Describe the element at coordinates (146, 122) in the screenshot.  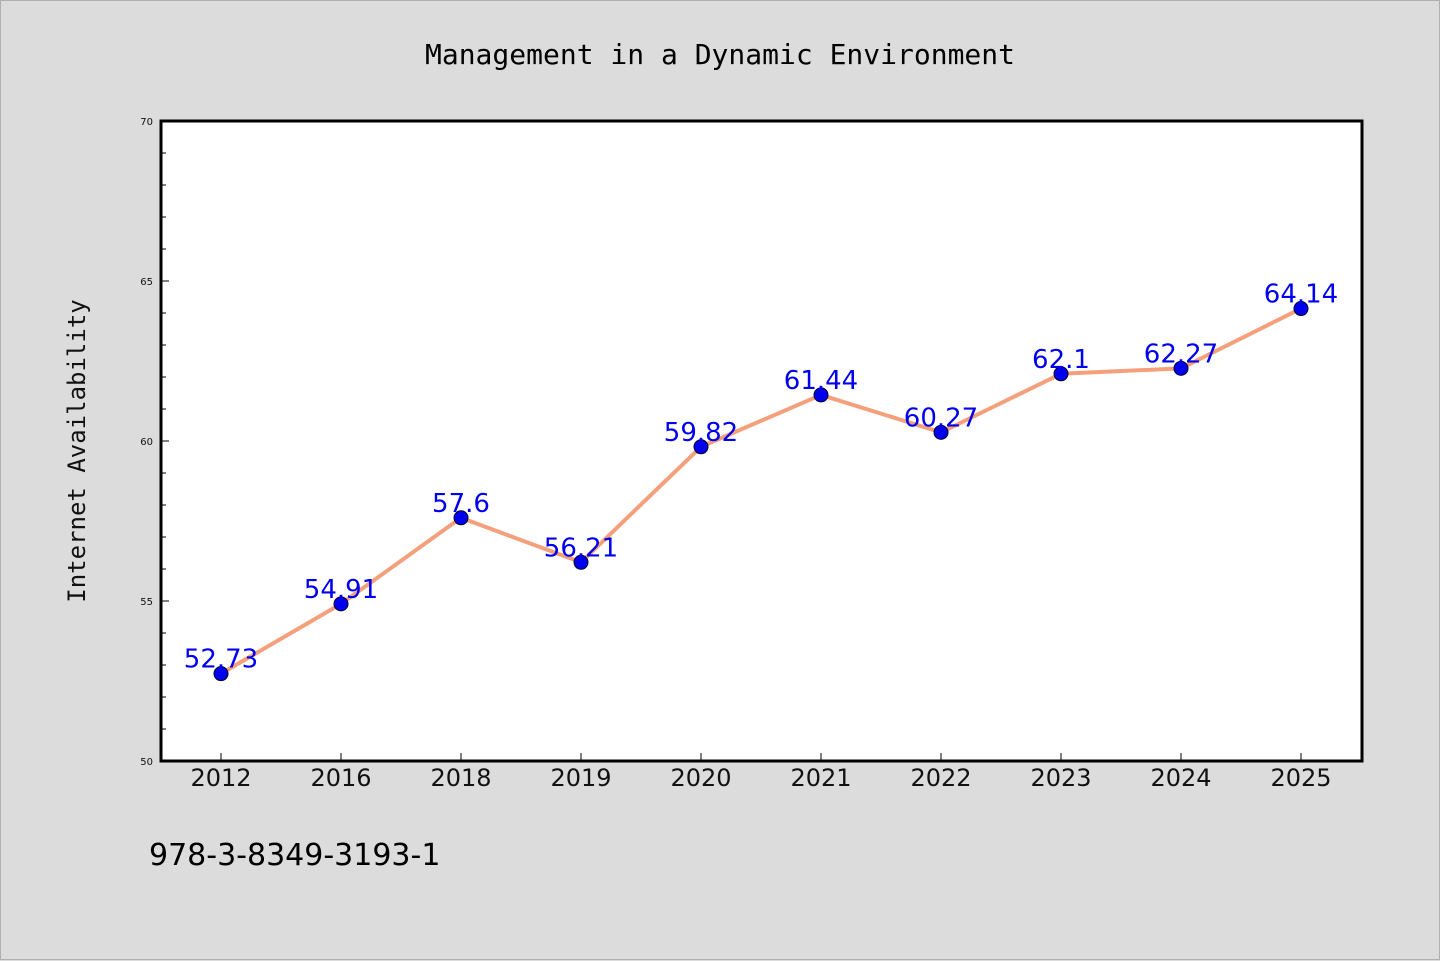
I see `y-tick-label: 70` at that location.